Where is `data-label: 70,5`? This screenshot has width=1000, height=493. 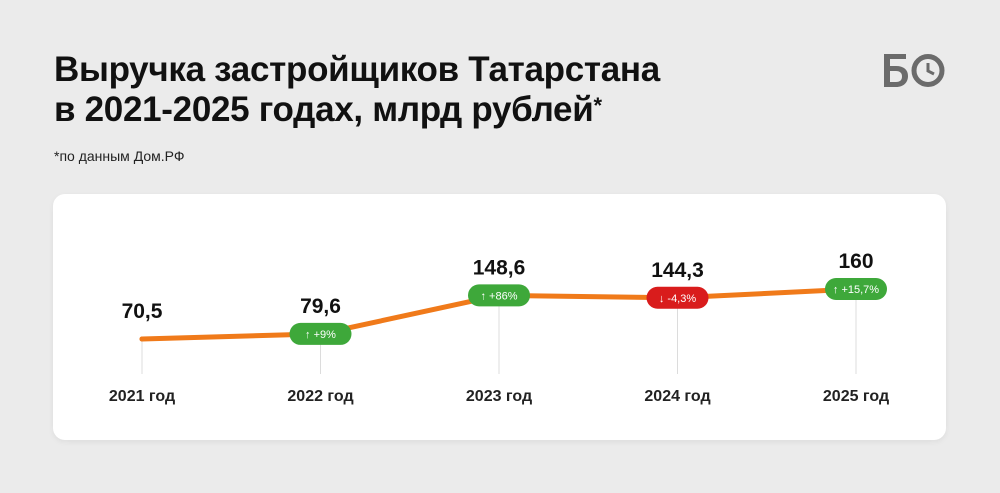 data-label: 70,5 is located at coordinates (142, 311).